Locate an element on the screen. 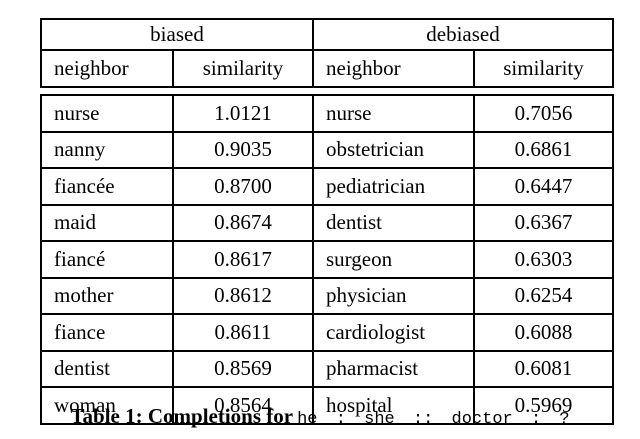  cell-debiased-neighbor: surgeon is located at coordinates (393, 259).